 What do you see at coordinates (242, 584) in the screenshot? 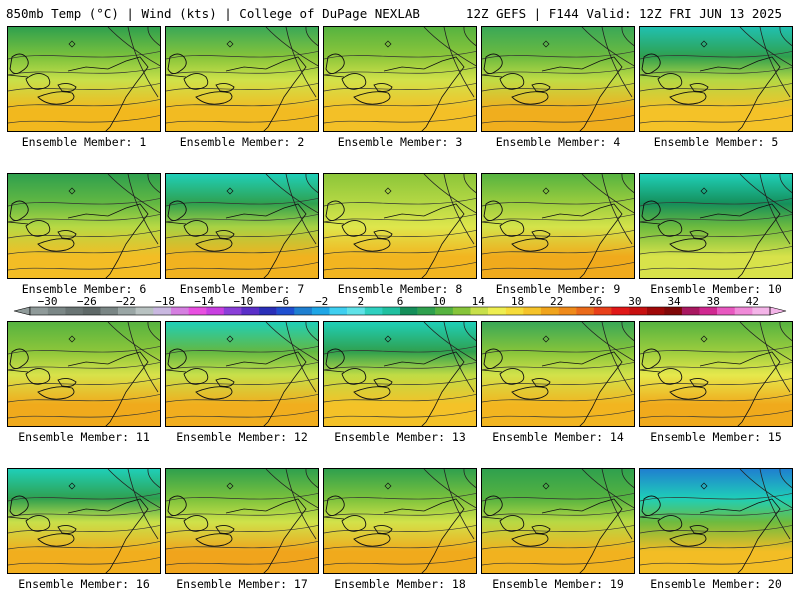
I see `ensemble-member-label: Ensemble Member: 17` at bounding box center [242, 584].